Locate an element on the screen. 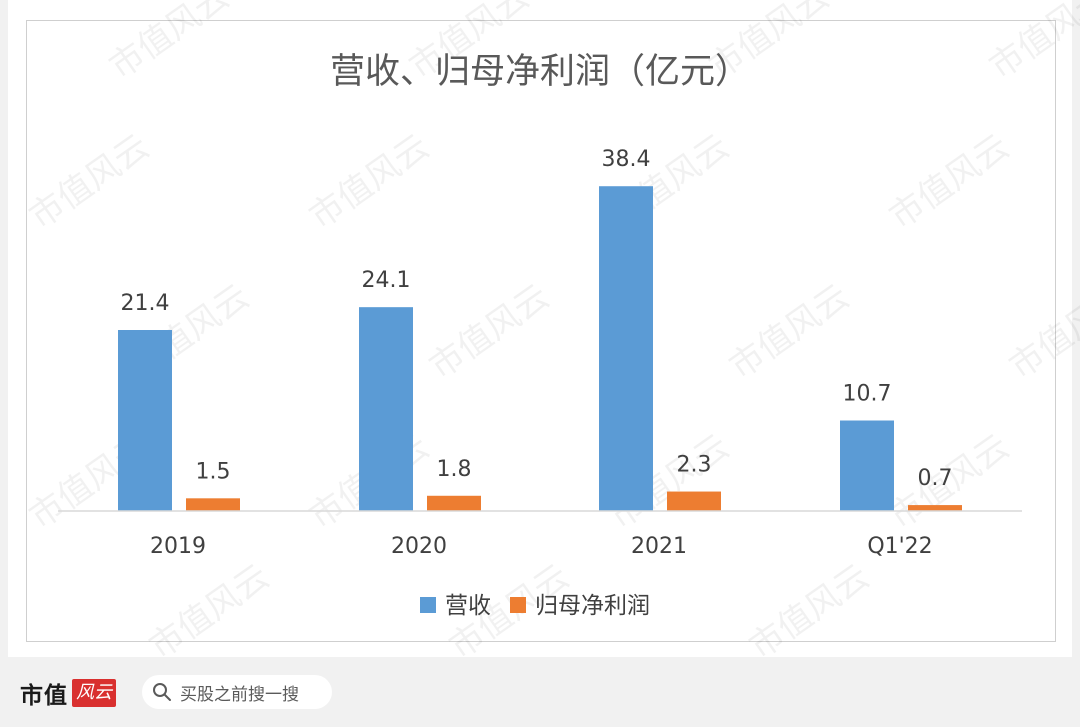  search-placeholder: 买股之前搜一搜 is located at coordinates (239, 694).